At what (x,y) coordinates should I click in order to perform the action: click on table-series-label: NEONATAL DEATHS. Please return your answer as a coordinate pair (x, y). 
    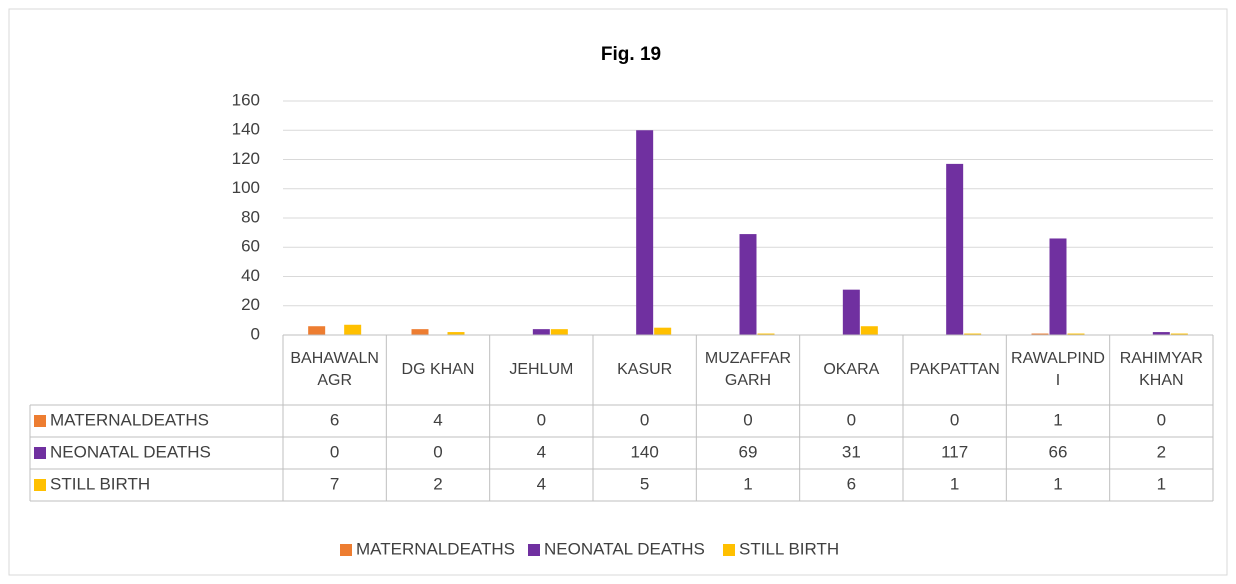
    Looking at the image, I should click on (130, 451).